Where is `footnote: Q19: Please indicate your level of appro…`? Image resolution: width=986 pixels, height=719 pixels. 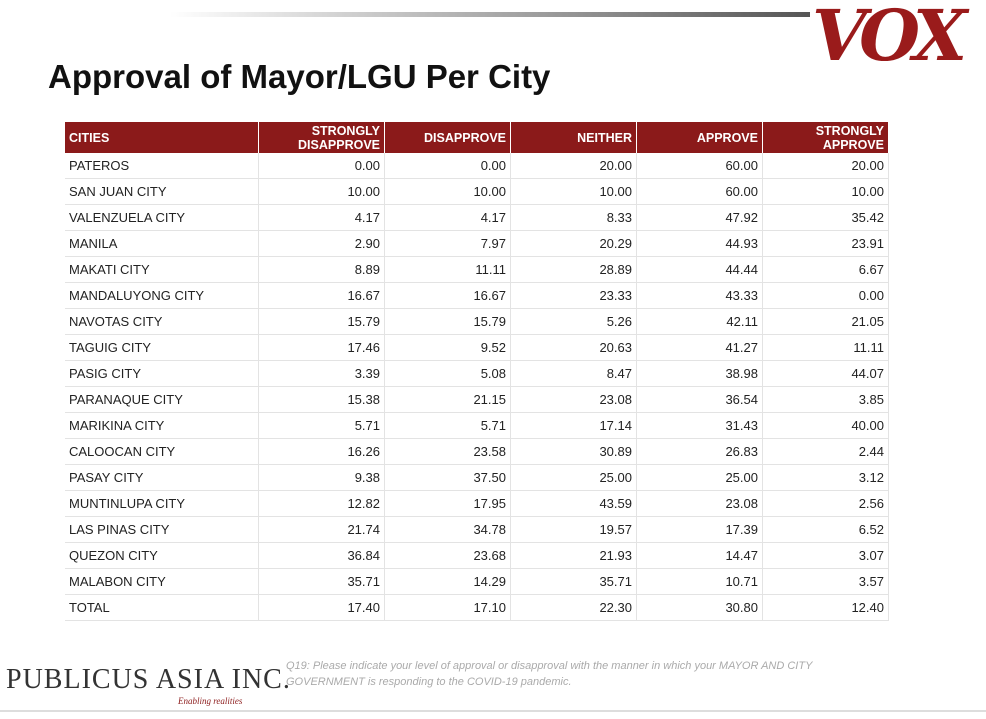
footnote: Q19: Please indicate your level of appro… is located at coordinates (549, 674).